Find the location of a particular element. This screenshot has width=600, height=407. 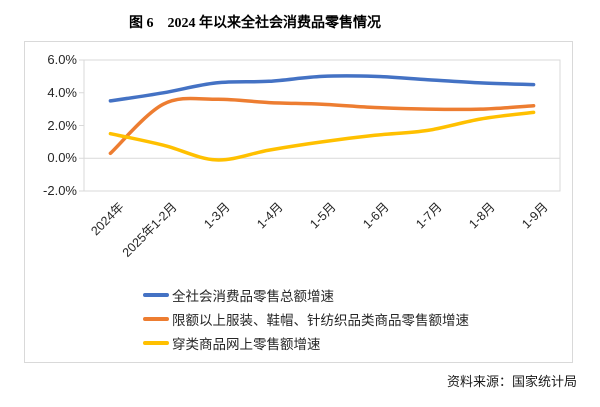

y-tick-label: 0.0% is located at coordinates (62, 158).